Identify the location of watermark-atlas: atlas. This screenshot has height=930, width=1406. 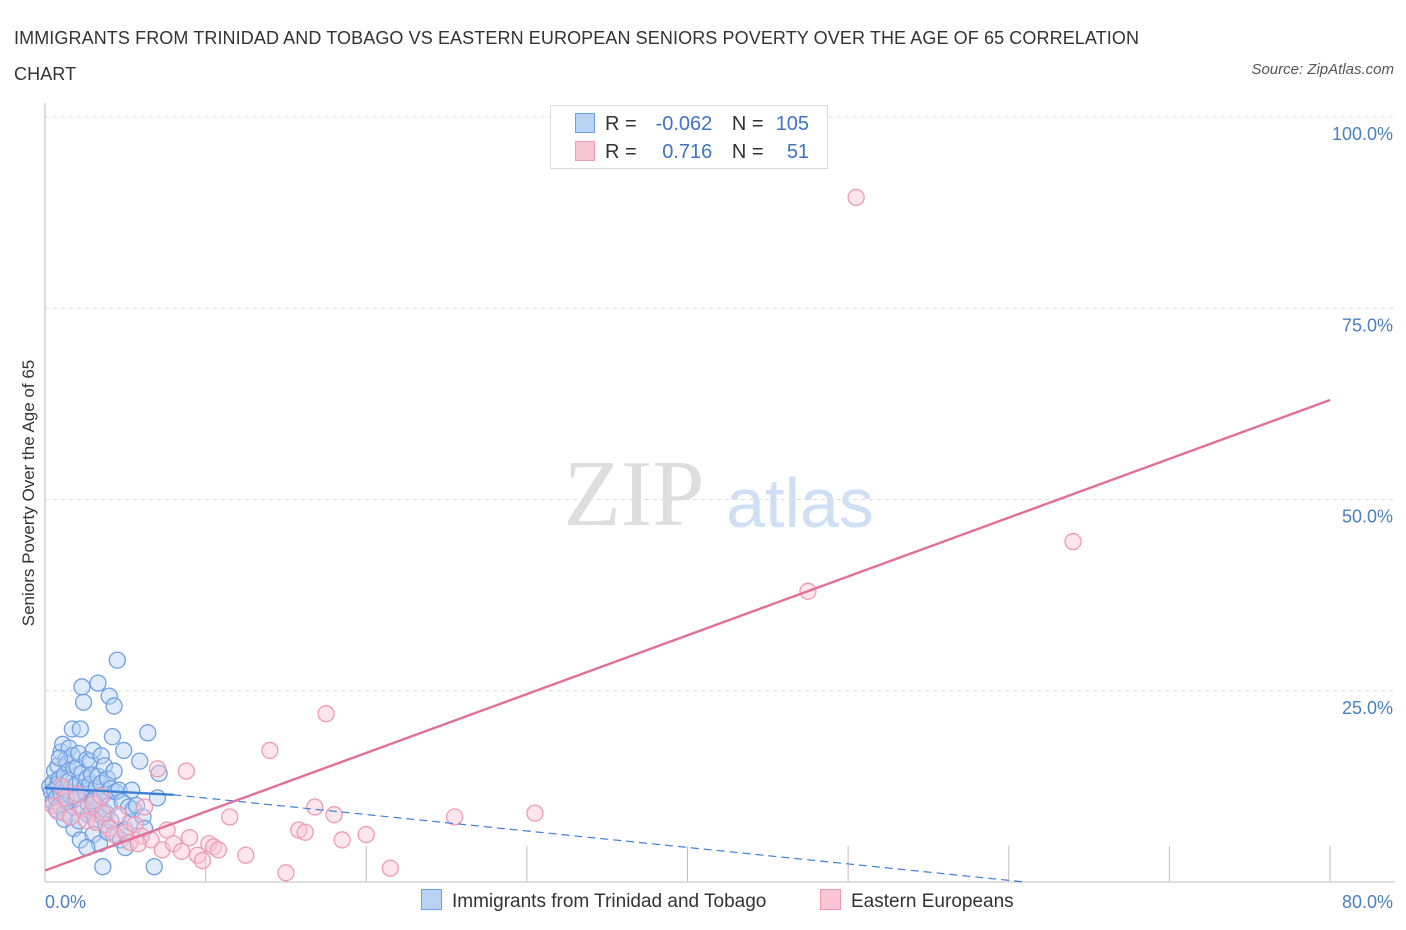
(800, 503).